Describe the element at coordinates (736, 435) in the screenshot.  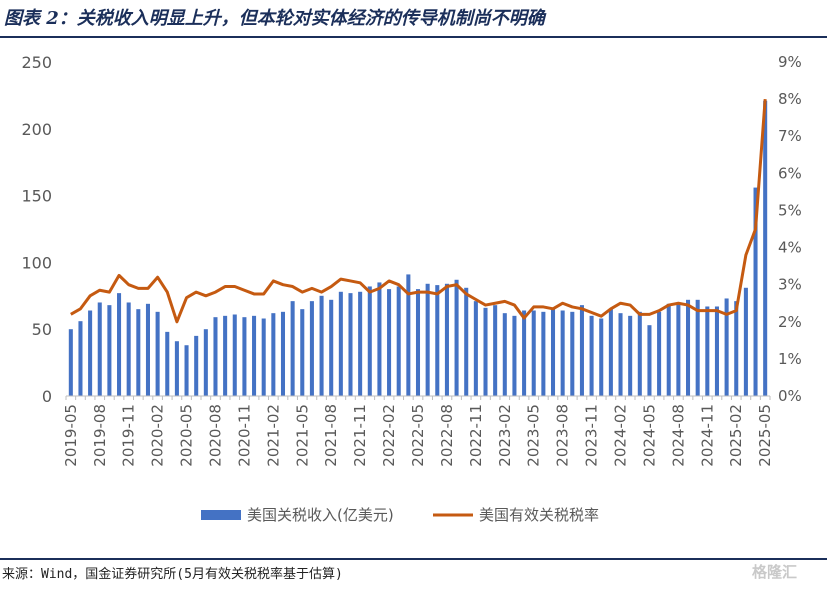
I see `x-axis-tick-label: 2025-02` at that location.